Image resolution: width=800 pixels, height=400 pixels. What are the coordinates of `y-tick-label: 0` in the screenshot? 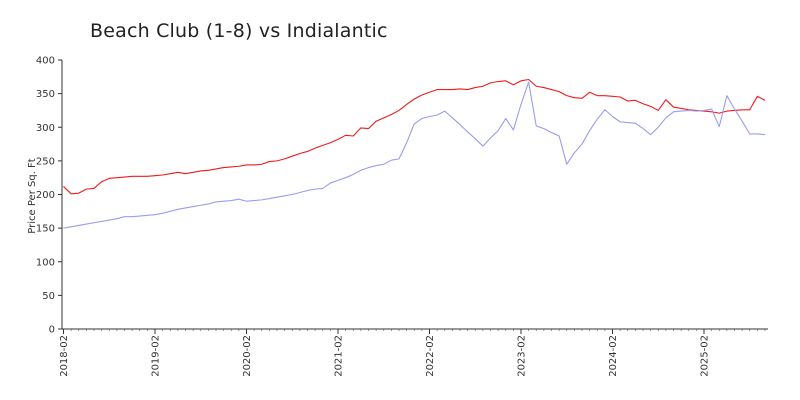 It's located at (52, 330).